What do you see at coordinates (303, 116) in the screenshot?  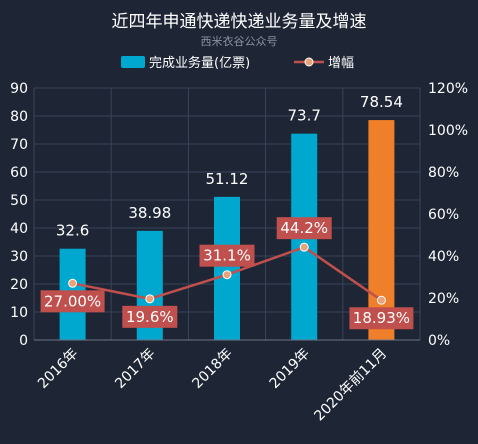 I see `bar-value-label: 73.7` at bounding box center [303, 116].